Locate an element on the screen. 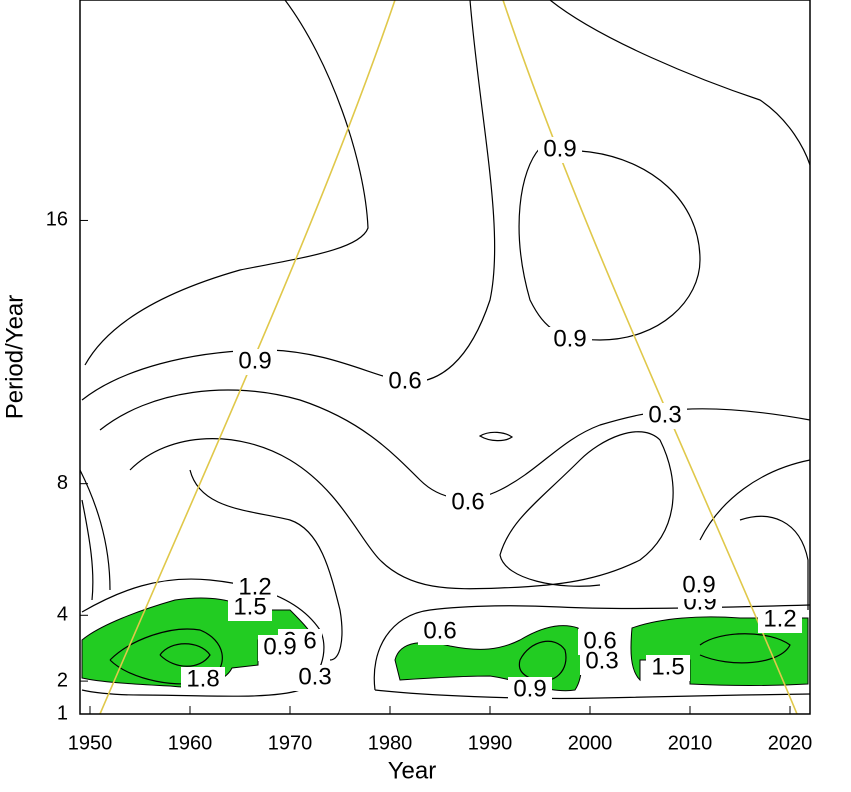 The image size is (851, 792). x-tick-label: 1950 is located at coordinates (90, 743).